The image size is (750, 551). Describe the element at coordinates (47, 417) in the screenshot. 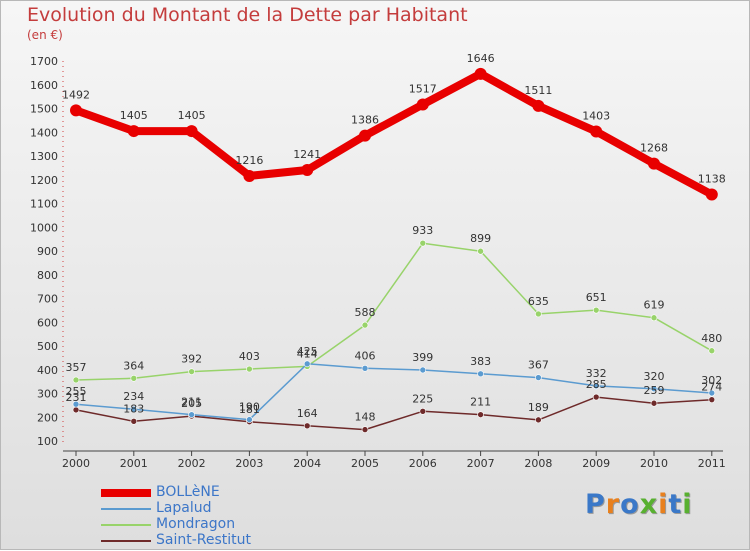

I see `y-tick-label: 200` at that location.